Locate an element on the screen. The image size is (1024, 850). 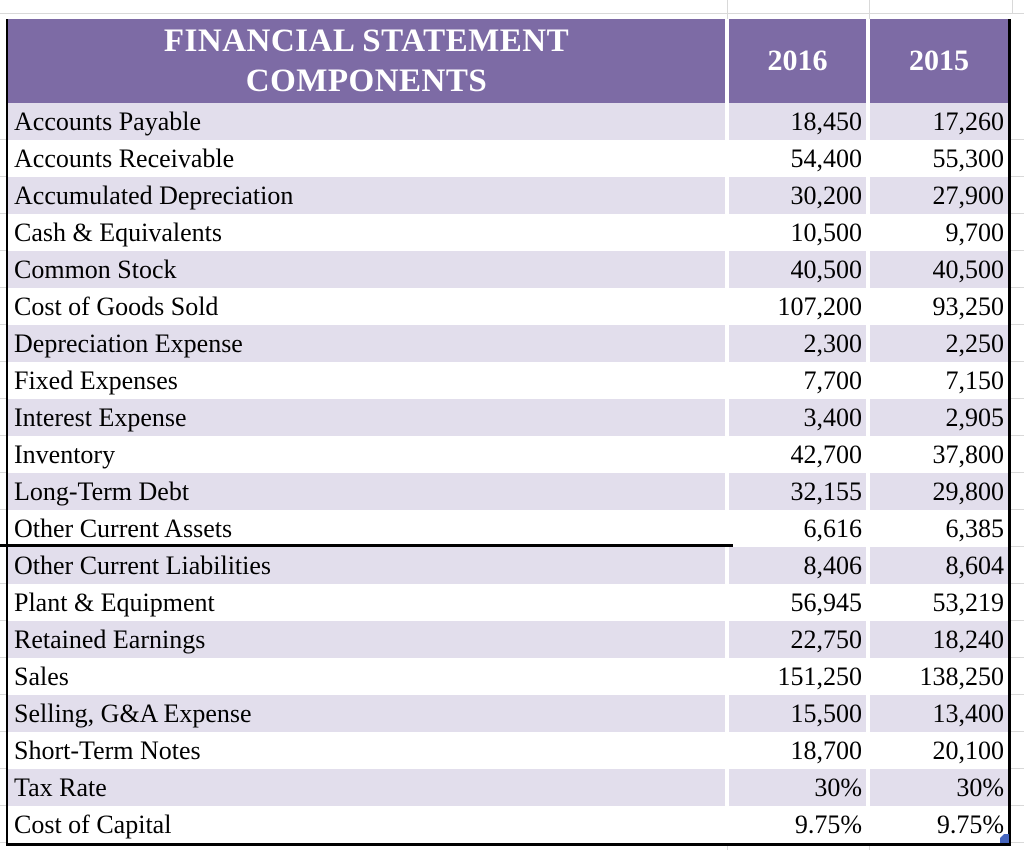
row-label-cell: Cost of Capital is located at coordinates (93, 824).